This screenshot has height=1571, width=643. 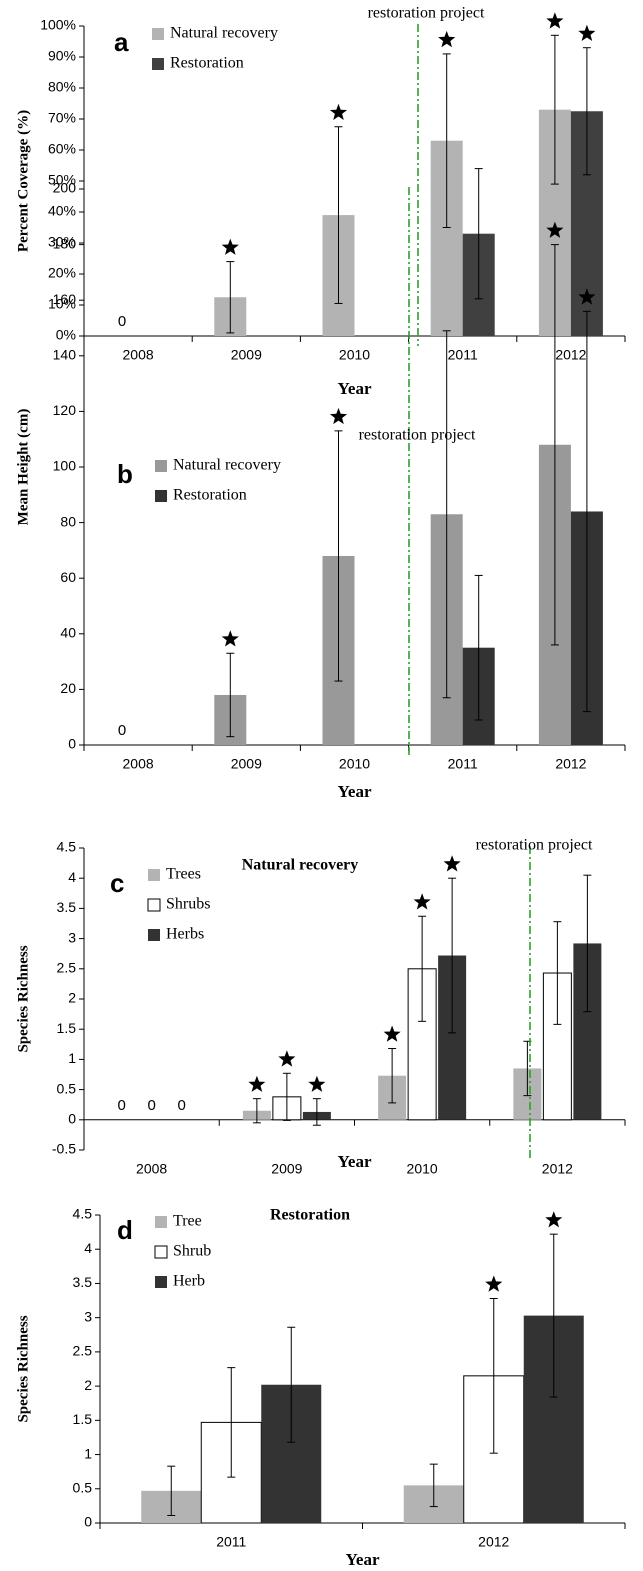 What do you see at coordinates (310, 1215) in the screenshot?
I see `panel-title: Restoration` at bounding box center [310, 1215].